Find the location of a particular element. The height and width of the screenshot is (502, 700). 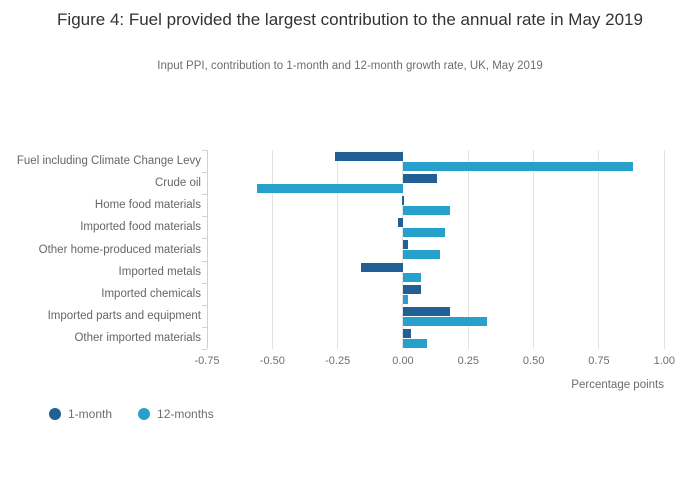

x-tick-label: 0.50 is located at coordinates (533, 361).